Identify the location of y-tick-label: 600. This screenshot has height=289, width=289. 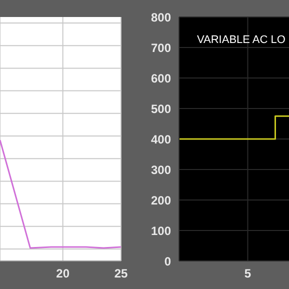
(161, 78).